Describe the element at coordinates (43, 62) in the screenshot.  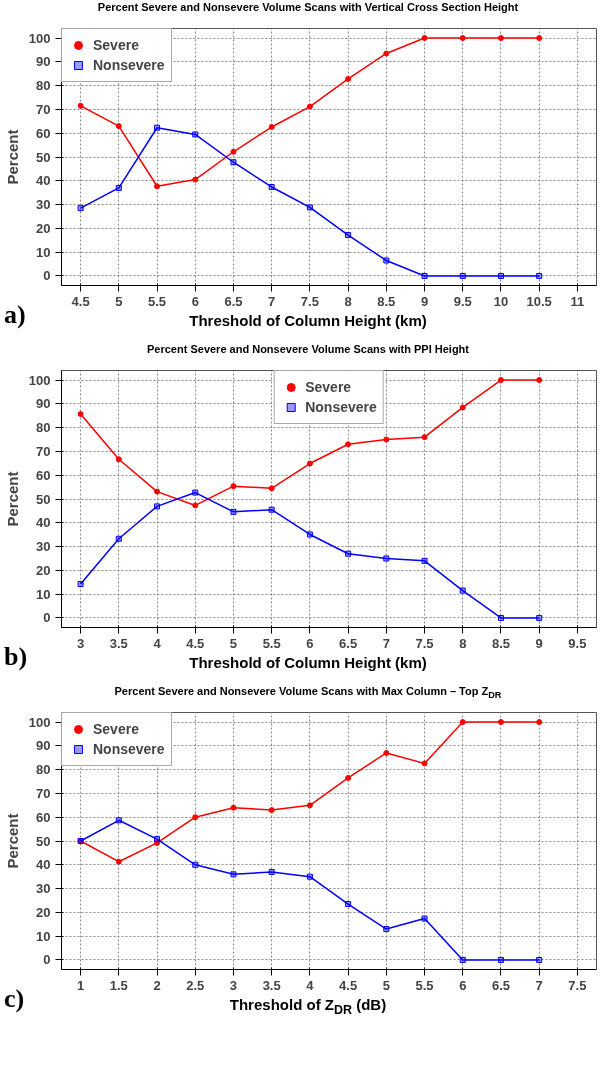
I see `y-tick-label: 90` at that location.